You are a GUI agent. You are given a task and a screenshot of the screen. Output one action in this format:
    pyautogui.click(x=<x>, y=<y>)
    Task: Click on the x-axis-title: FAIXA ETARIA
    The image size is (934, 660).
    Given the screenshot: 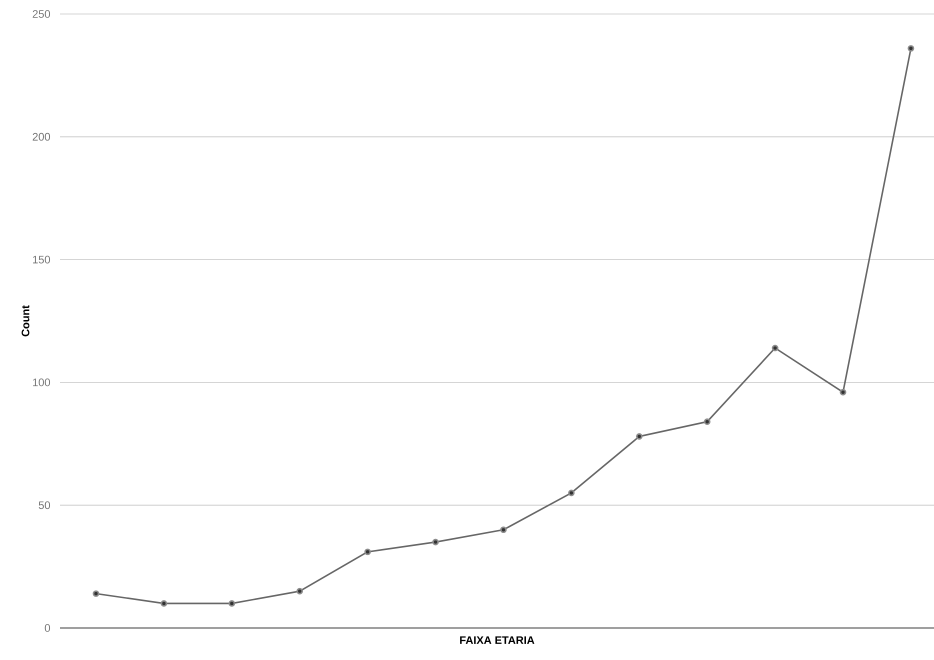 What is the action you would take?
    pyautogui.click(x=497, y=640)
    